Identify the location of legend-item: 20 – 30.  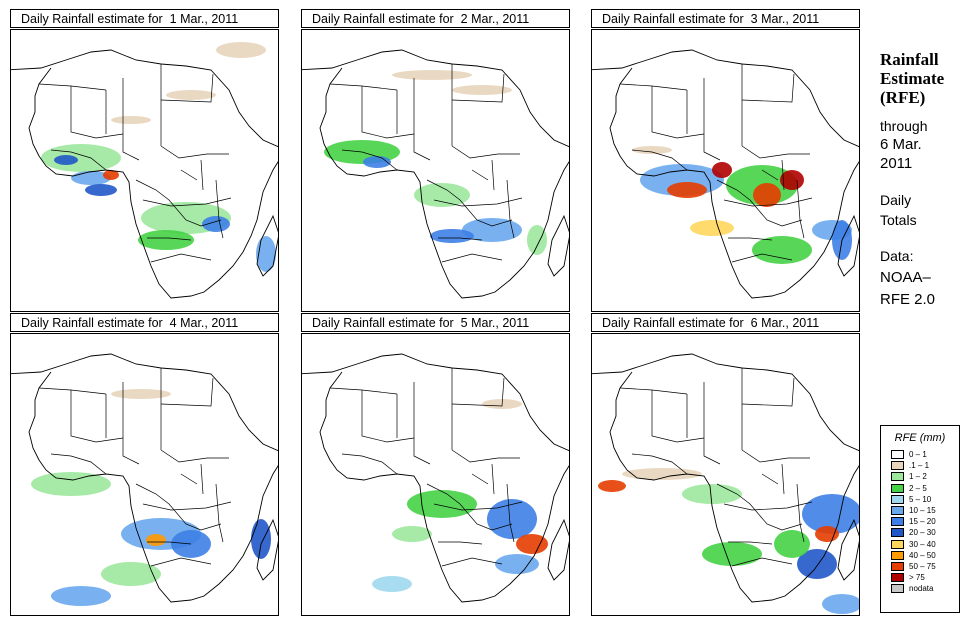
(925, 532).